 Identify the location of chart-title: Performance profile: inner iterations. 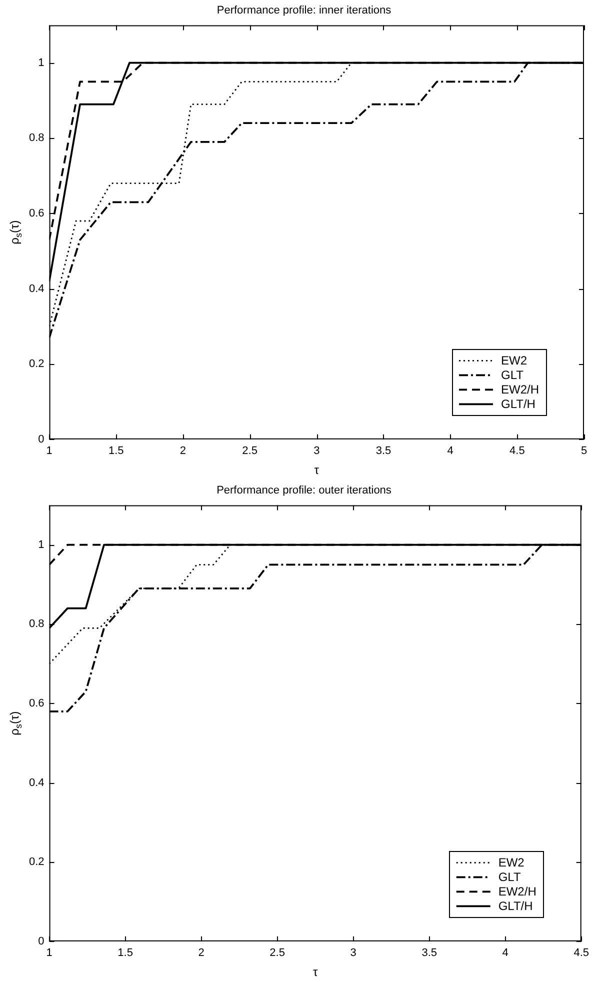
(304, 10).